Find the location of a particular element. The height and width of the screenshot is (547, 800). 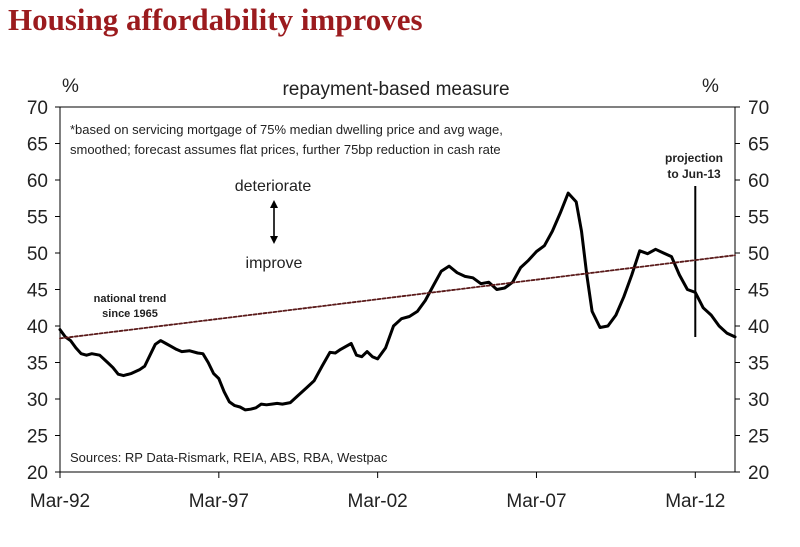

x-tick-label: Mar-12 is located at coordinates (695, 501).